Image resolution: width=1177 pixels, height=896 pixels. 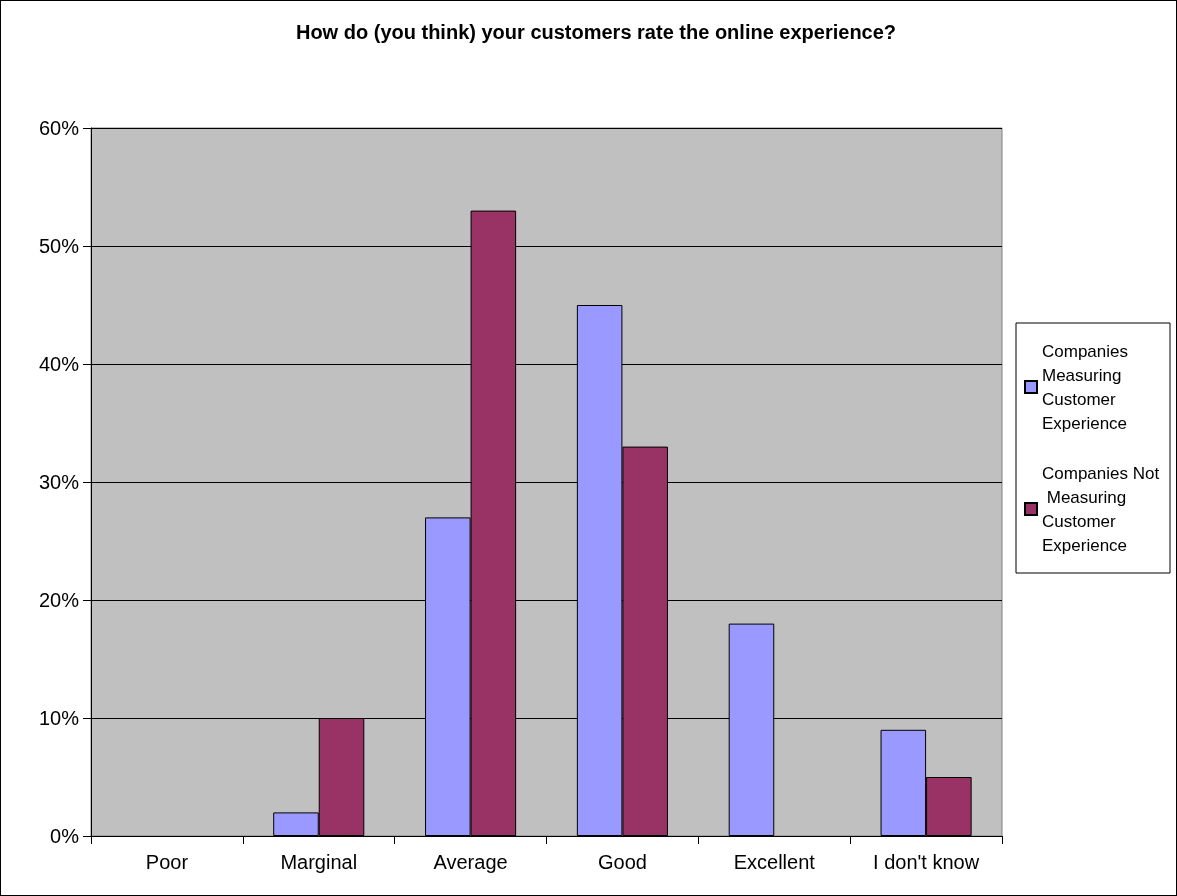 What do you see at coordinates (596, 32) in the screenshot?
I see `chart-title: How do (you think) your customers rate the online experience?` at bounding box center [596, 32].